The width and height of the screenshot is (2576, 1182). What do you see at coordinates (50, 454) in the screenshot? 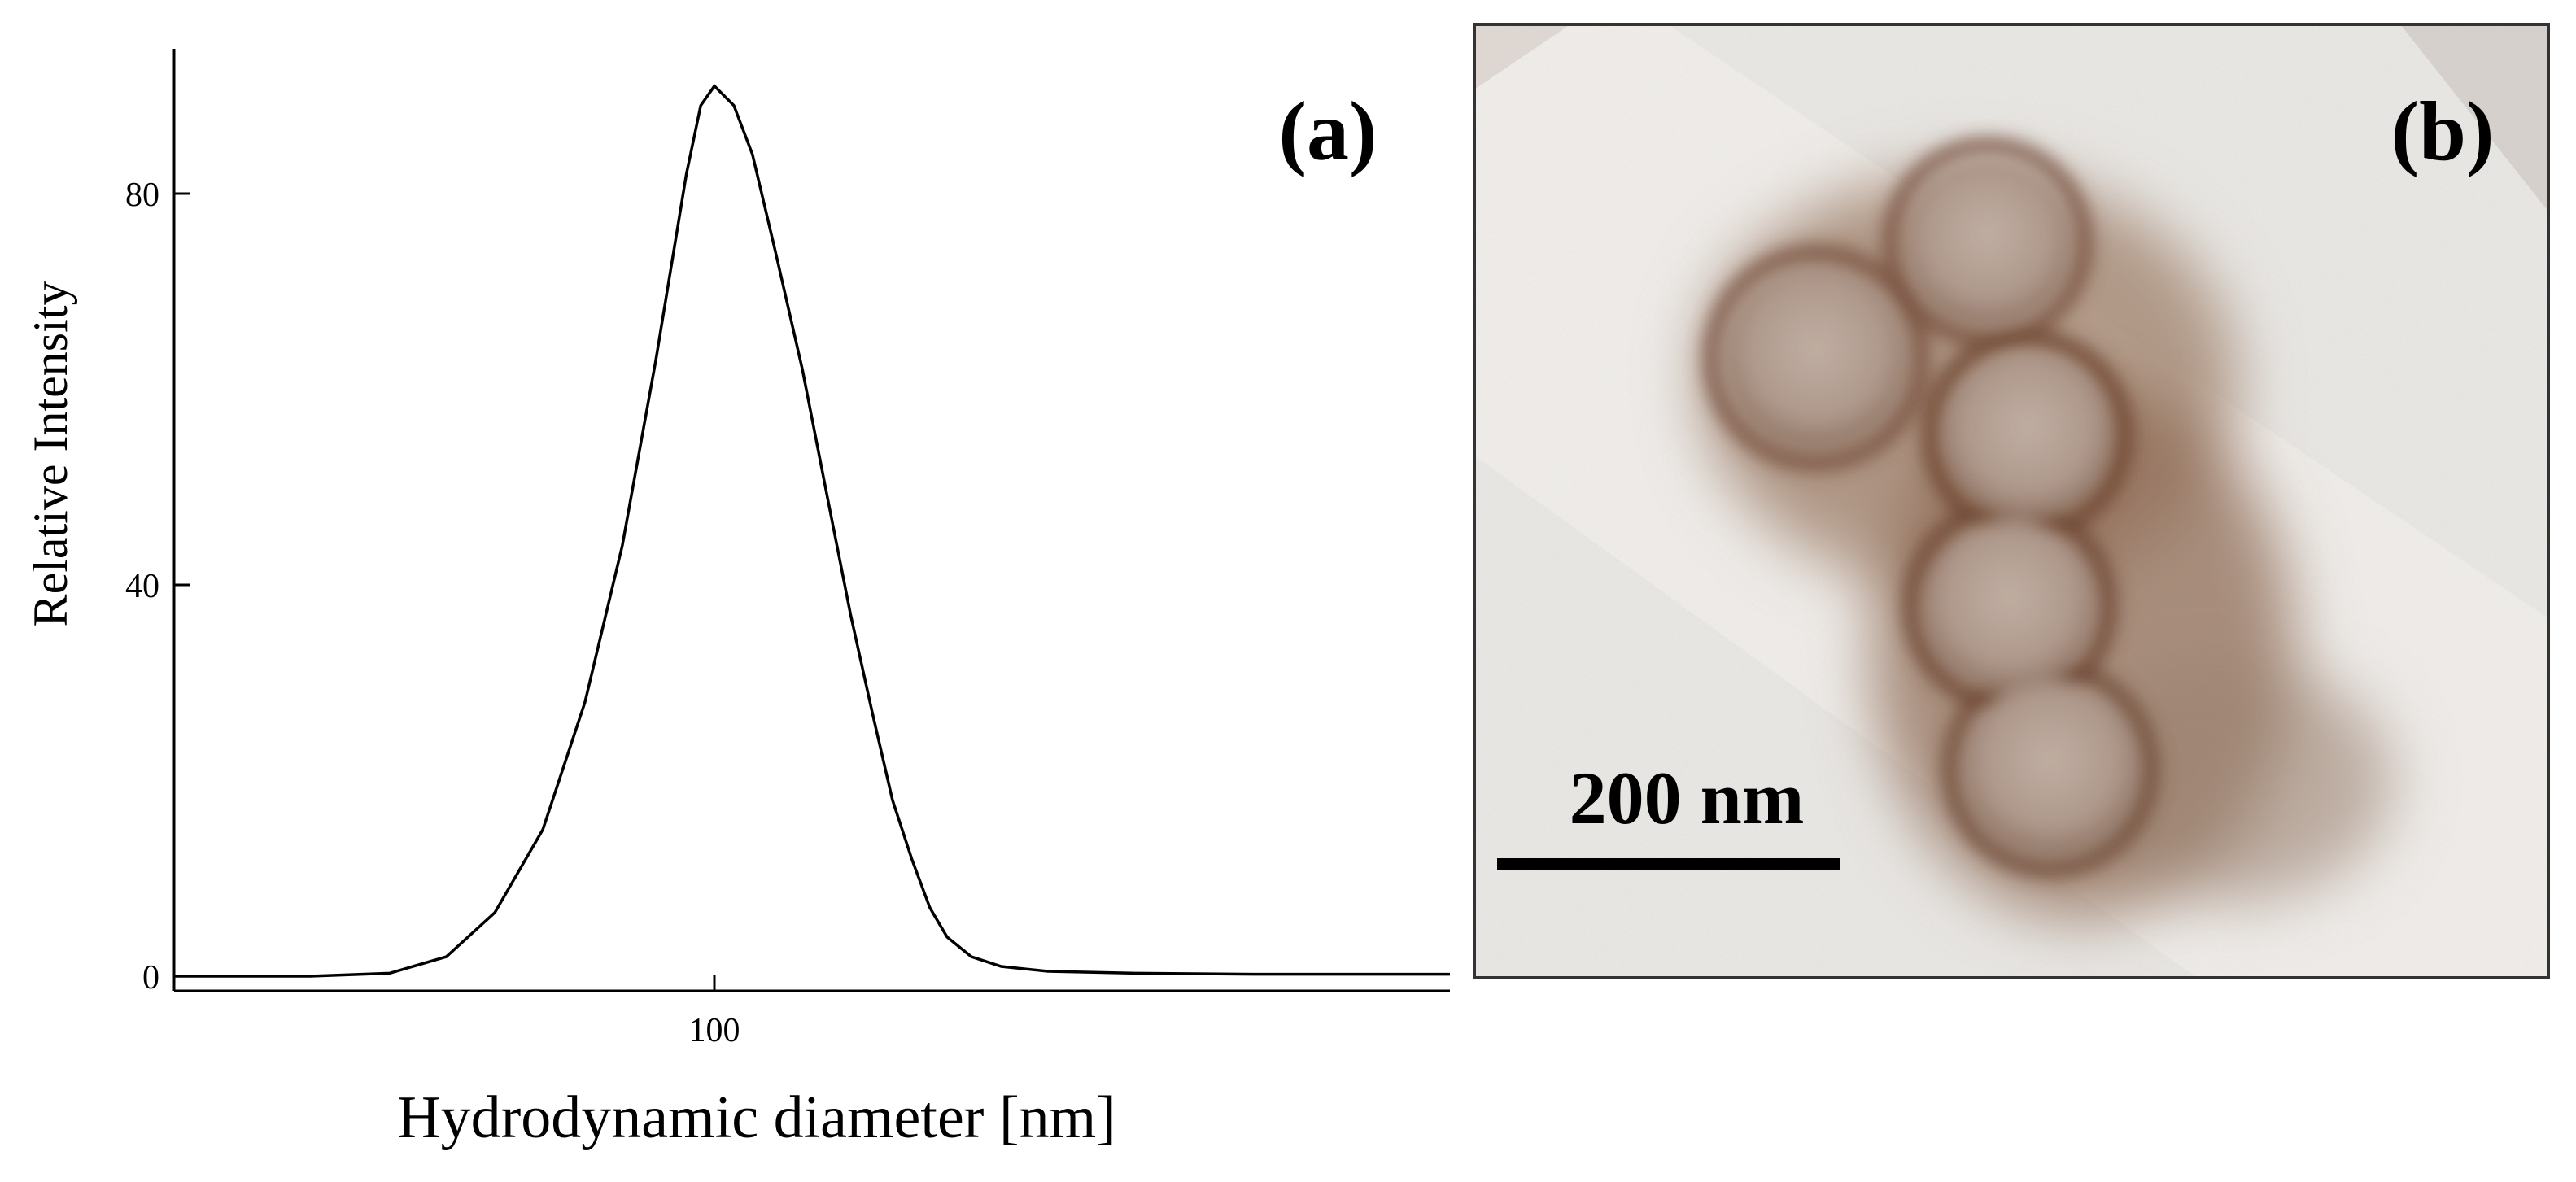
I see `y-axis-label: Relative Intensity` at bounding box center [50, 454].